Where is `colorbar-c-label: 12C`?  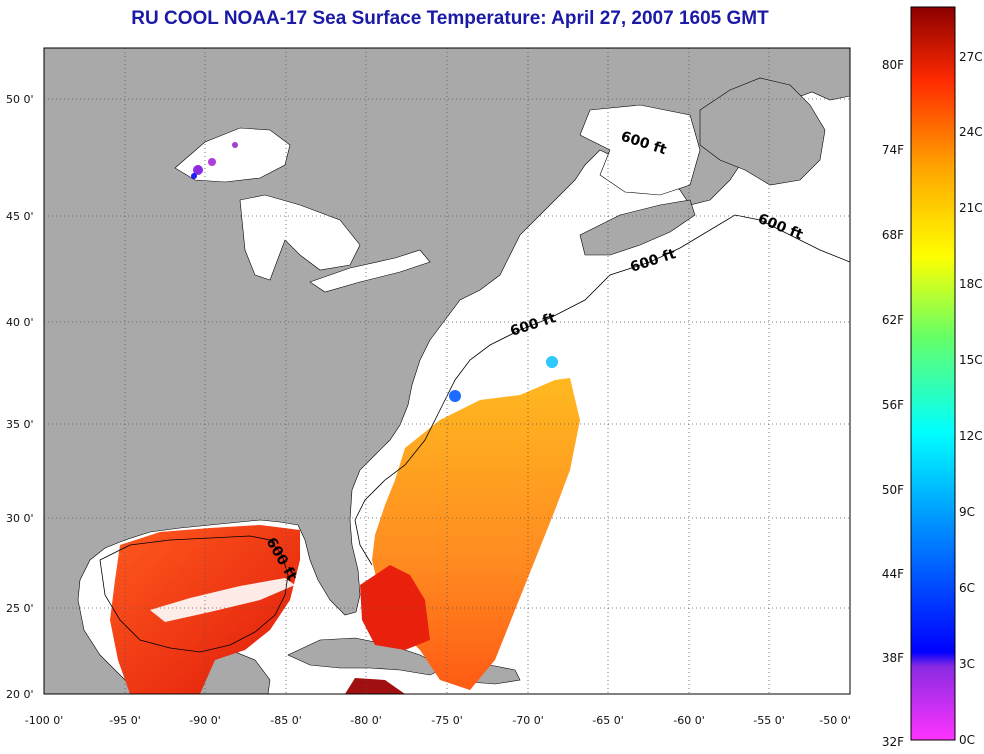 colorbar-c-label: 12C is located at coordinates (971, 436).